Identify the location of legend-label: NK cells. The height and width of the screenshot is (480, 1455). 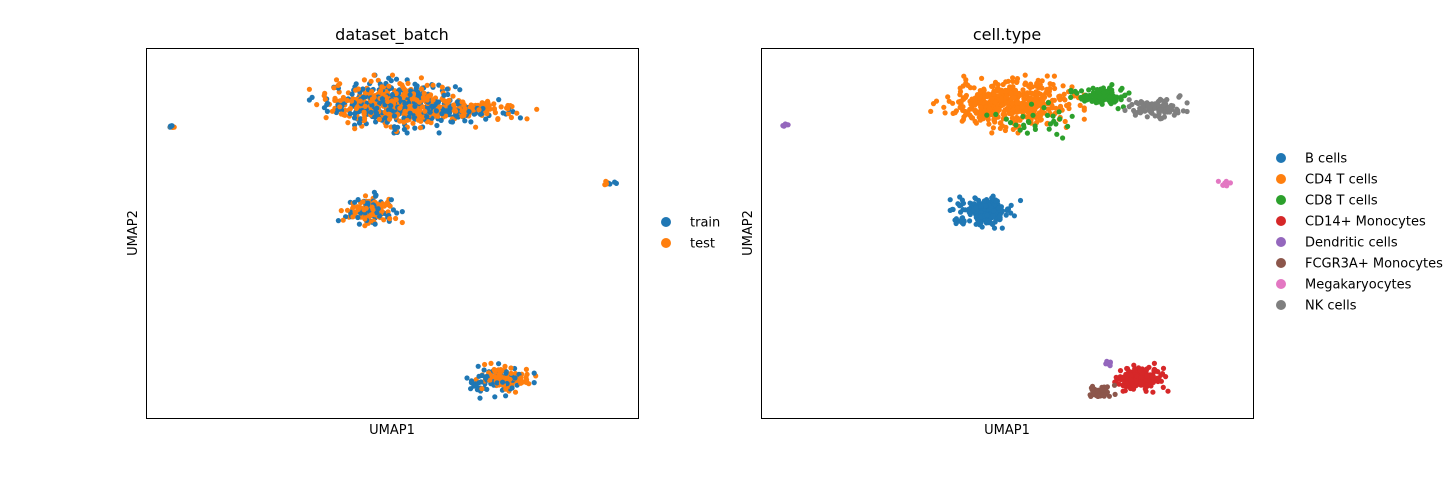
(1331, 306).